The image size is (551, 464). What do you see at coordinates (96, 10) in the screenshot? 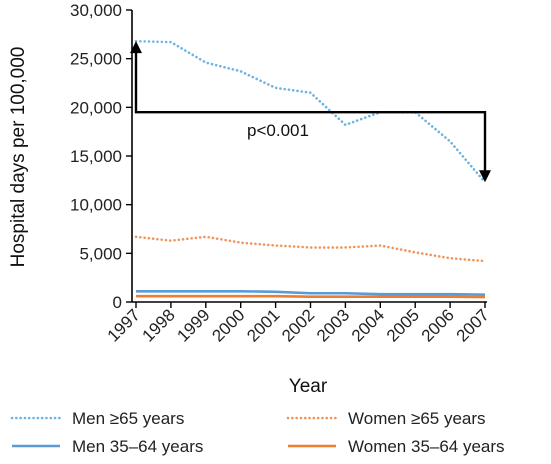
I see `y-tick-label: 30,000` at bounding box center [96, 10].